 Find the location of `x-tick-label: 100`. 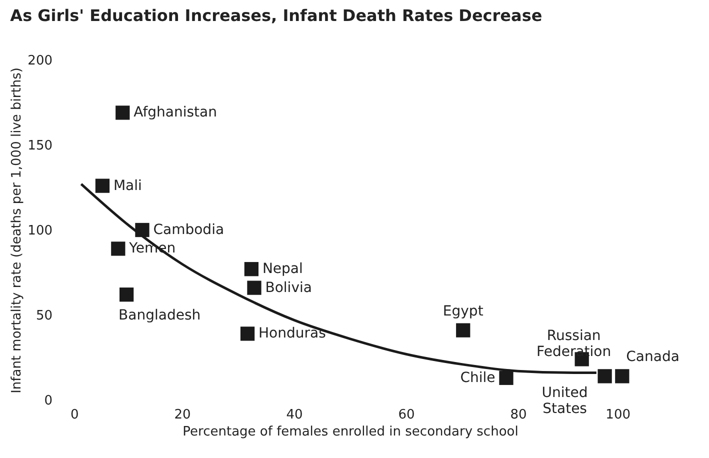

x-tick-label: 100 is located at coordinates (618, 415).